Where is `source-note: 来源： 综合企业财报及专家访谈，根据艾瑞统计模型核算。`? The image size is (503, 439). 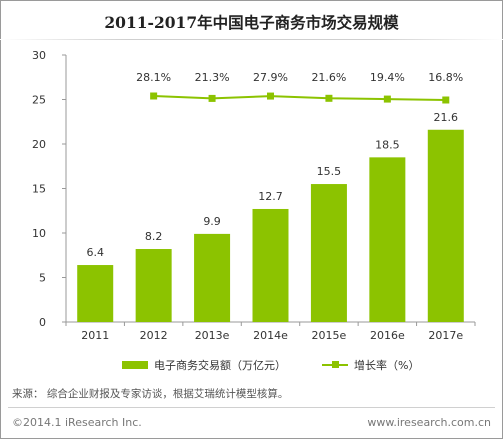
source-note: 来源： 综合企业财报及专家访谈，根据艾瑞统计模型核算。 is located at coordinates (150, 394).